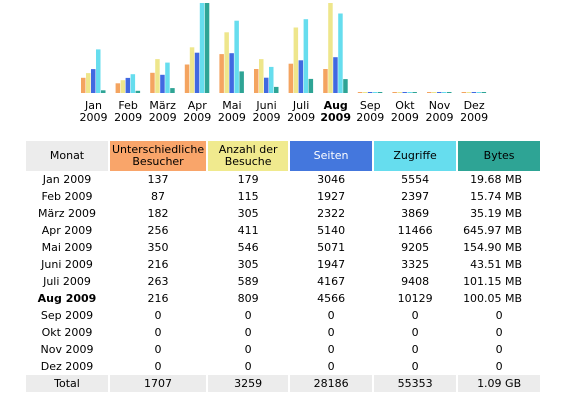 The image size is (567, 400). Describe the element at coordinates (162, 83) in the screenshot. I see `bar-seiten-märz` at that location.